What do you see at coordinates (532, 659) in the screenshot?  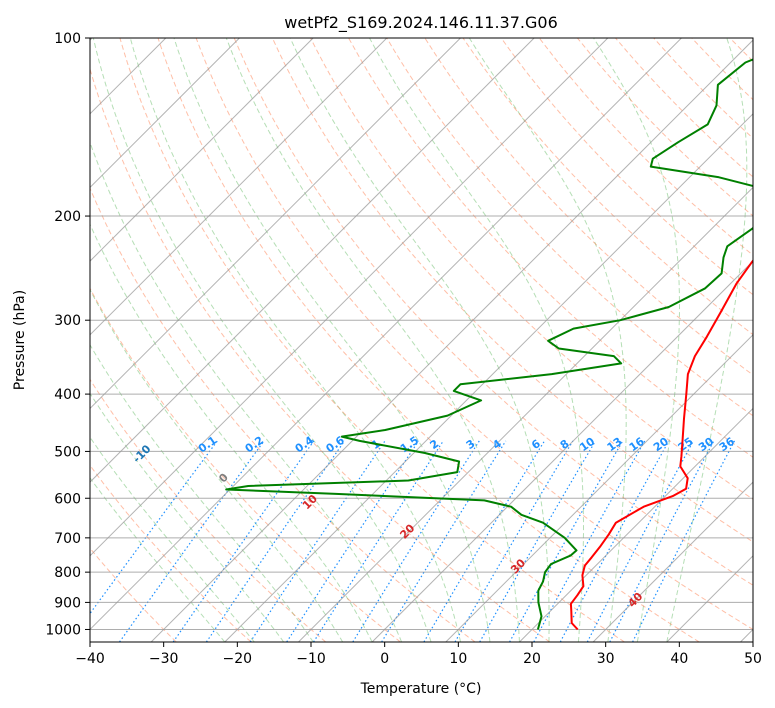 I see `x-tick-label: 20` at bounding box center [532, 659].